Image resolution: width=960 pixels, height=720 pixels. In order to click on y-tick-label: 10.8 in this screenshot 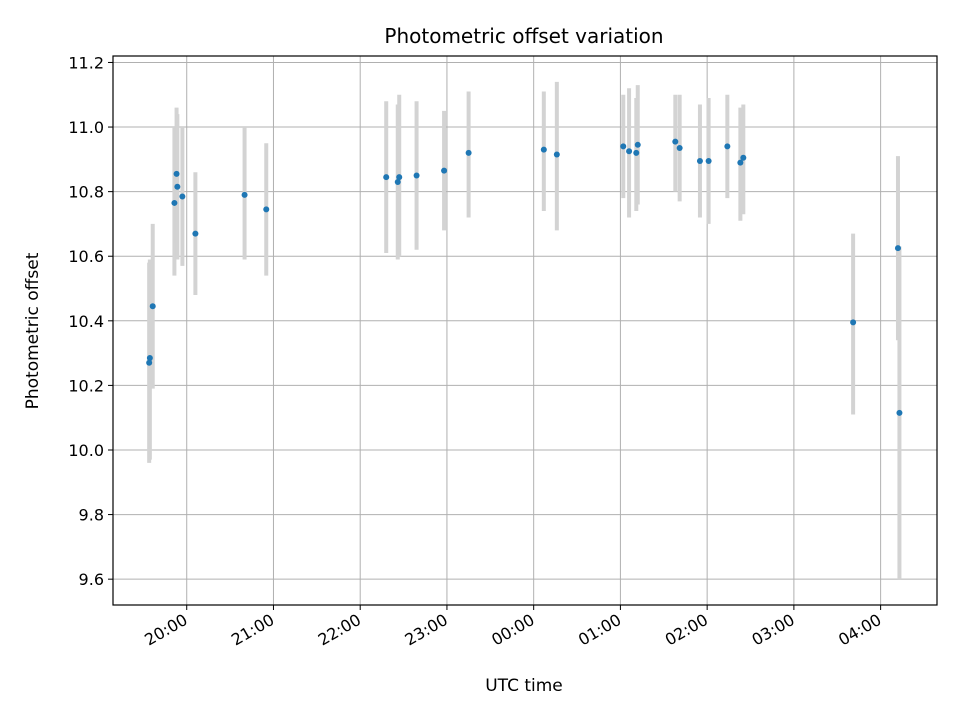, I will do `click(86, 192)`.